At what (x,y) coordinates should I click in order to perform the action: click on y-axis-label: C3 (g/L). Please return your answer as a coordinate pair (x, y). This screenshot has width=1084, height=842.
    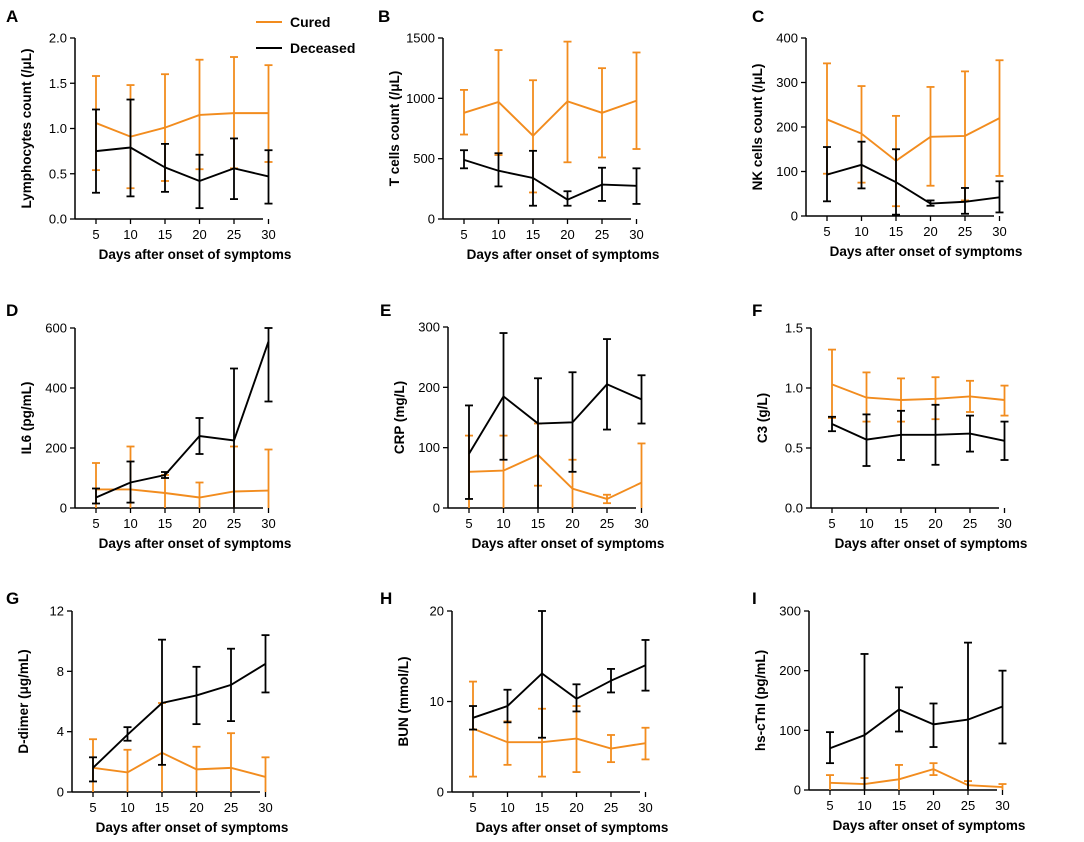
    Looking at the image, I should click on (762, 418).